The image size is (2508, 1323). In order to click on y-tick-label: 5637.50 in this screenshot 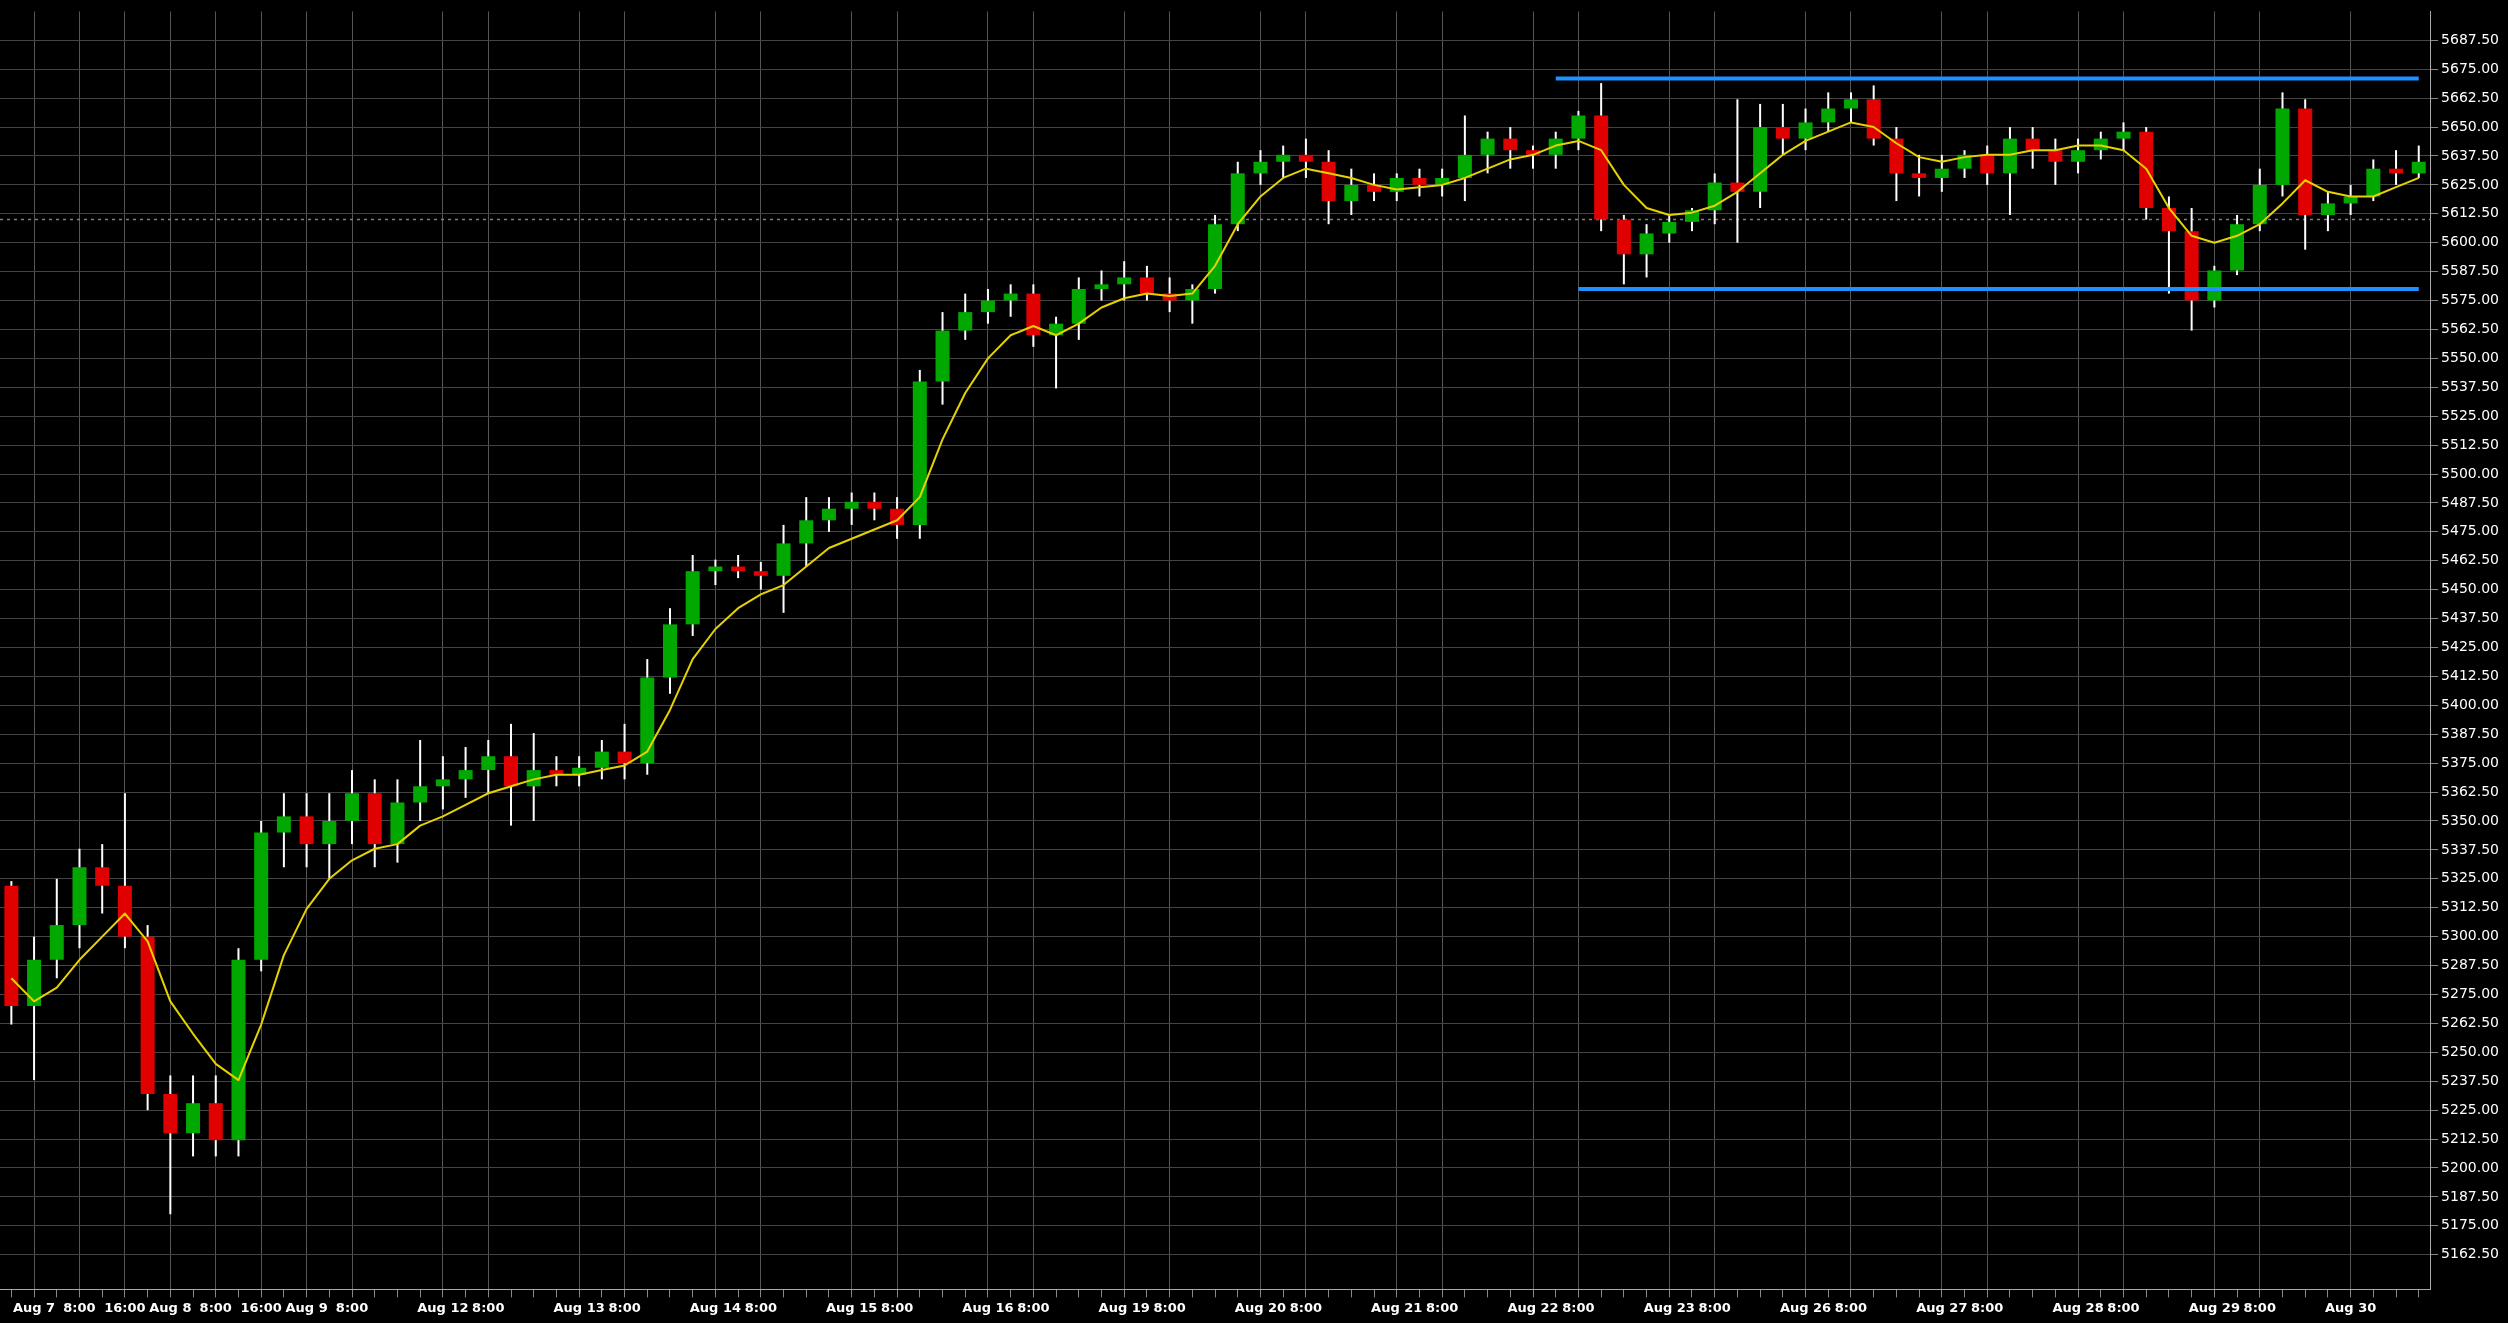, I will do `click(2470, 154)`.